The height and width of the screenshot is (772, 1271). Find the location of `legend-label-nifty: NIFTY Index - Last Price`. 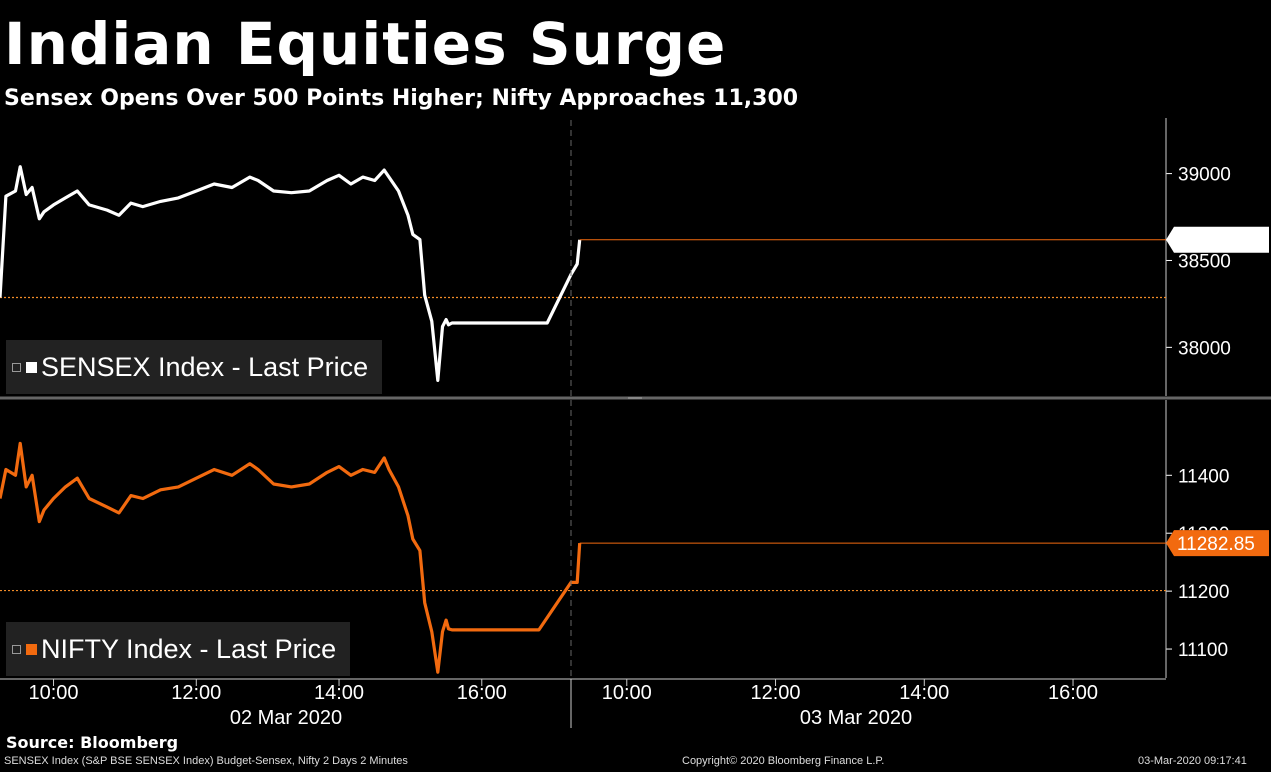

legend-label-nifty: NIFTY Index - Last Price is located at coordinates (189, 648).